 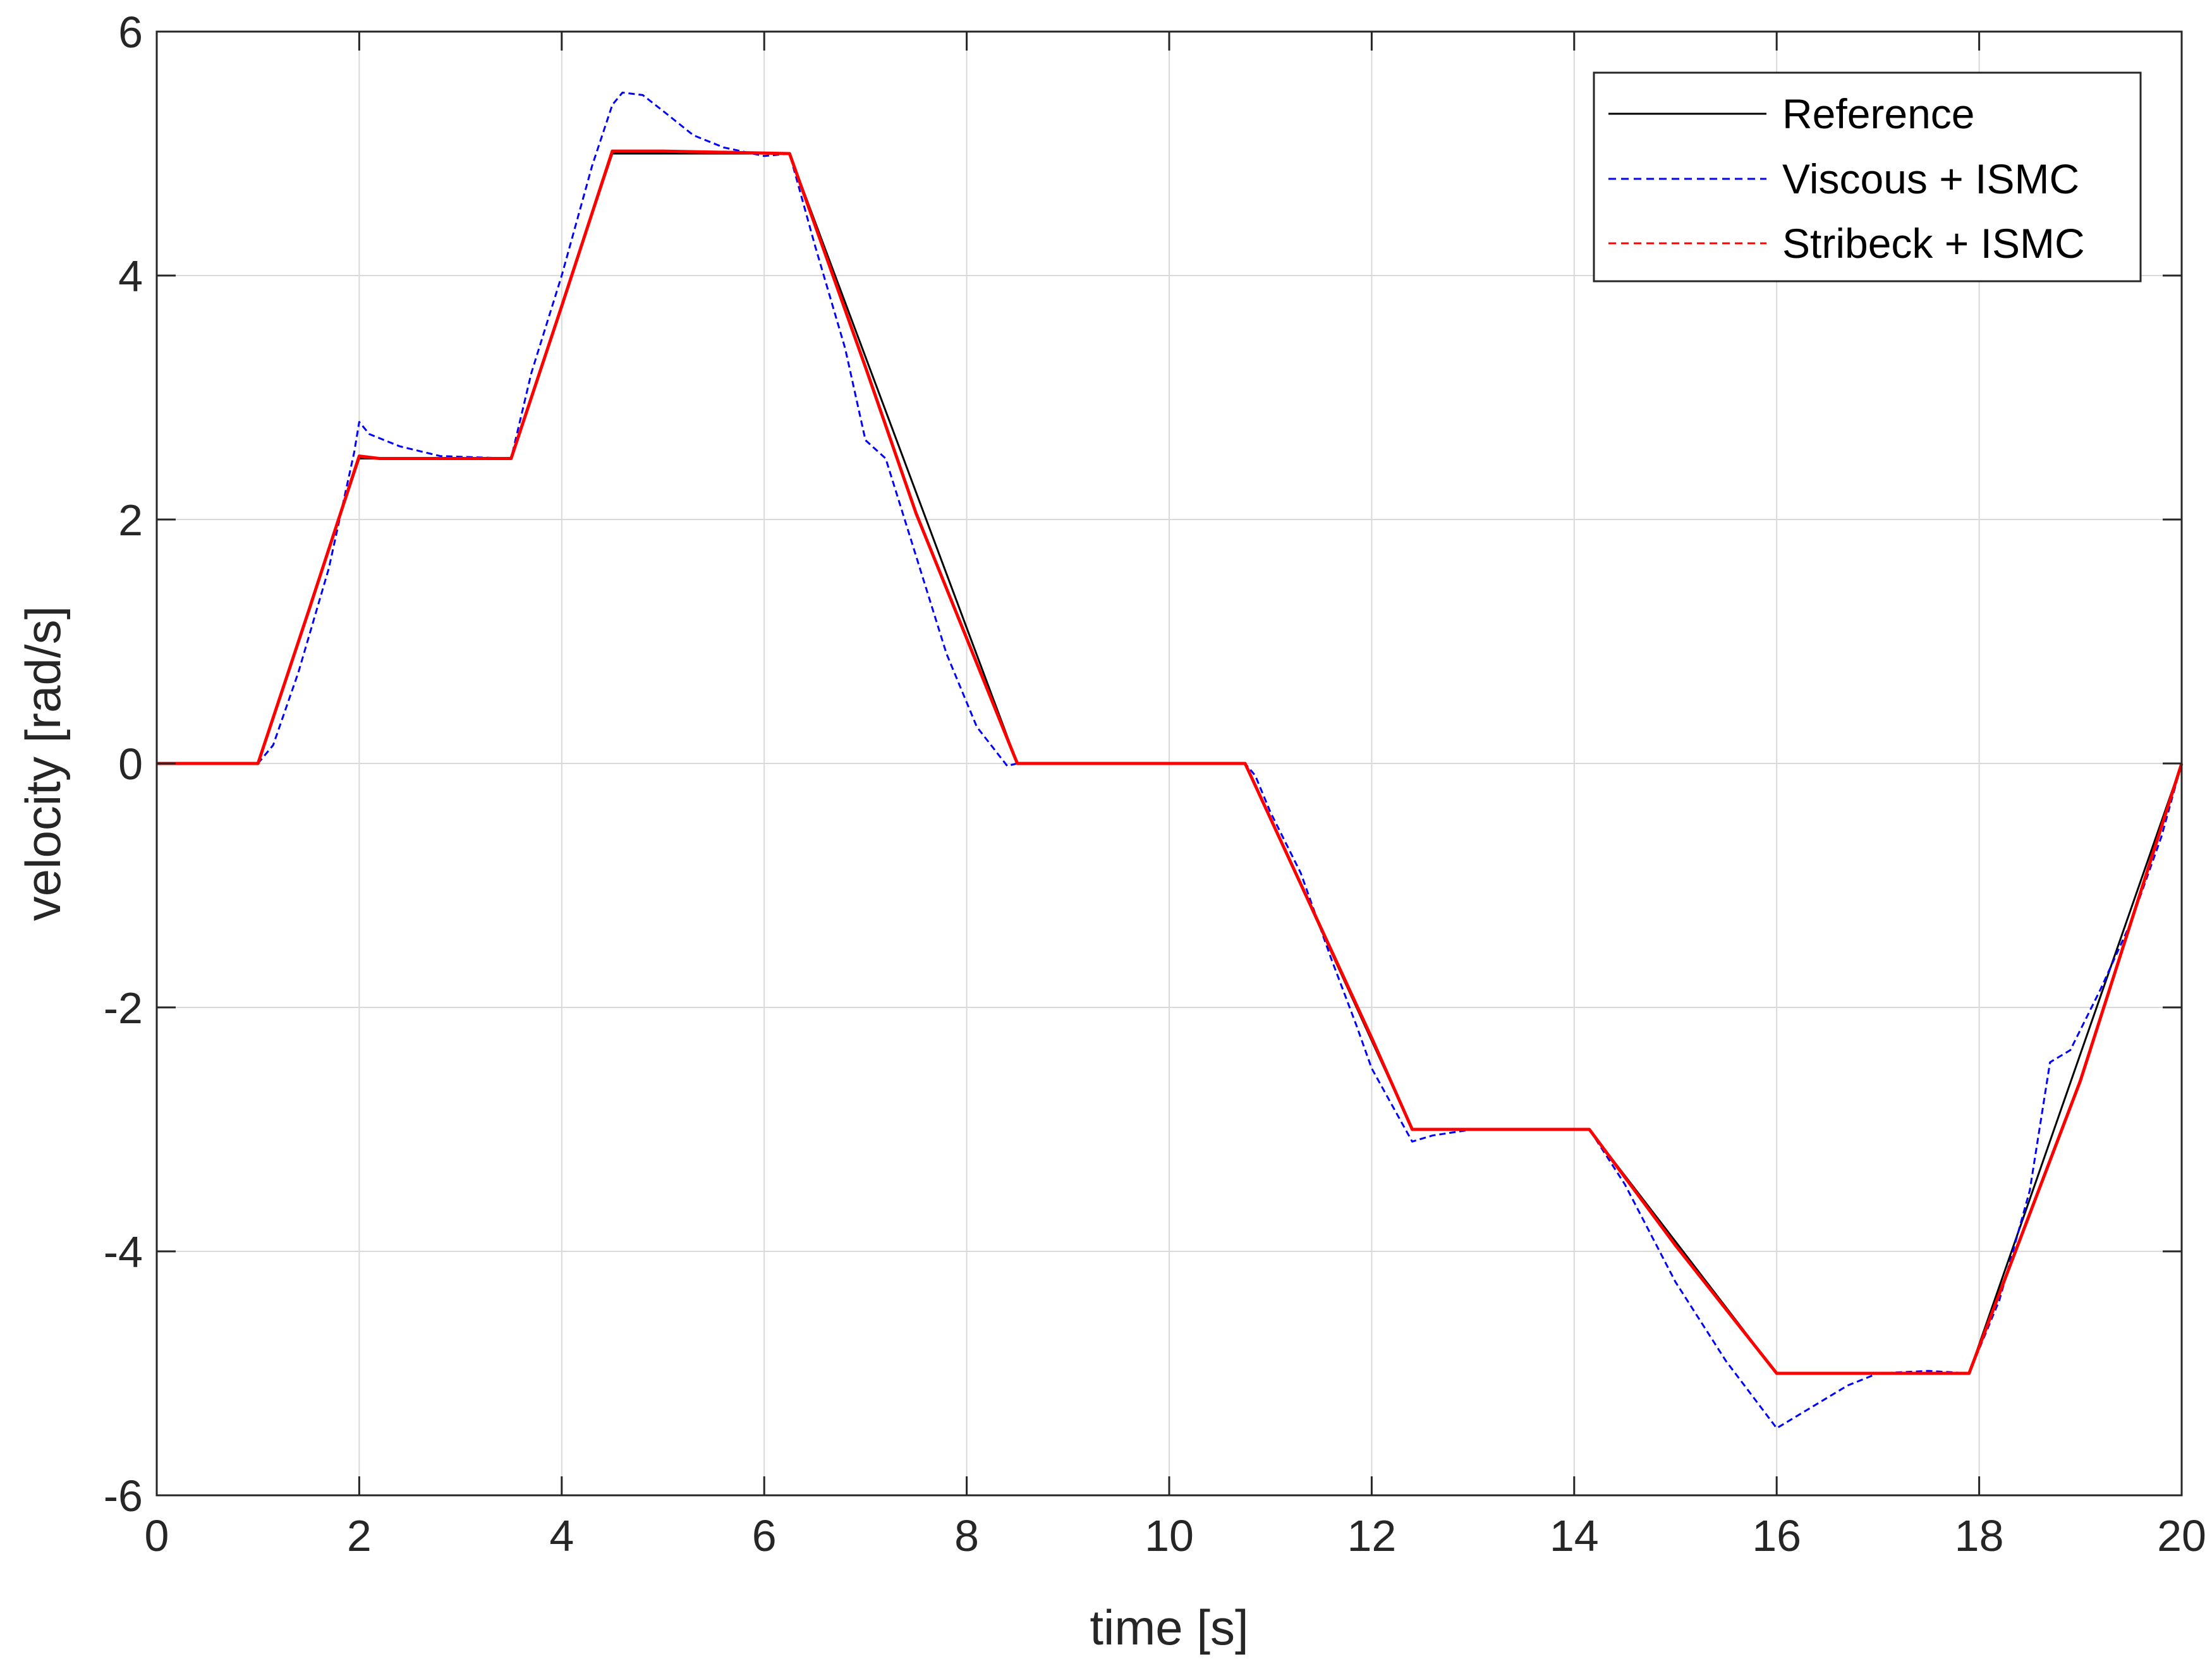 I want to click on x-axis-title: time [s], so click(x=1169, y=1628).